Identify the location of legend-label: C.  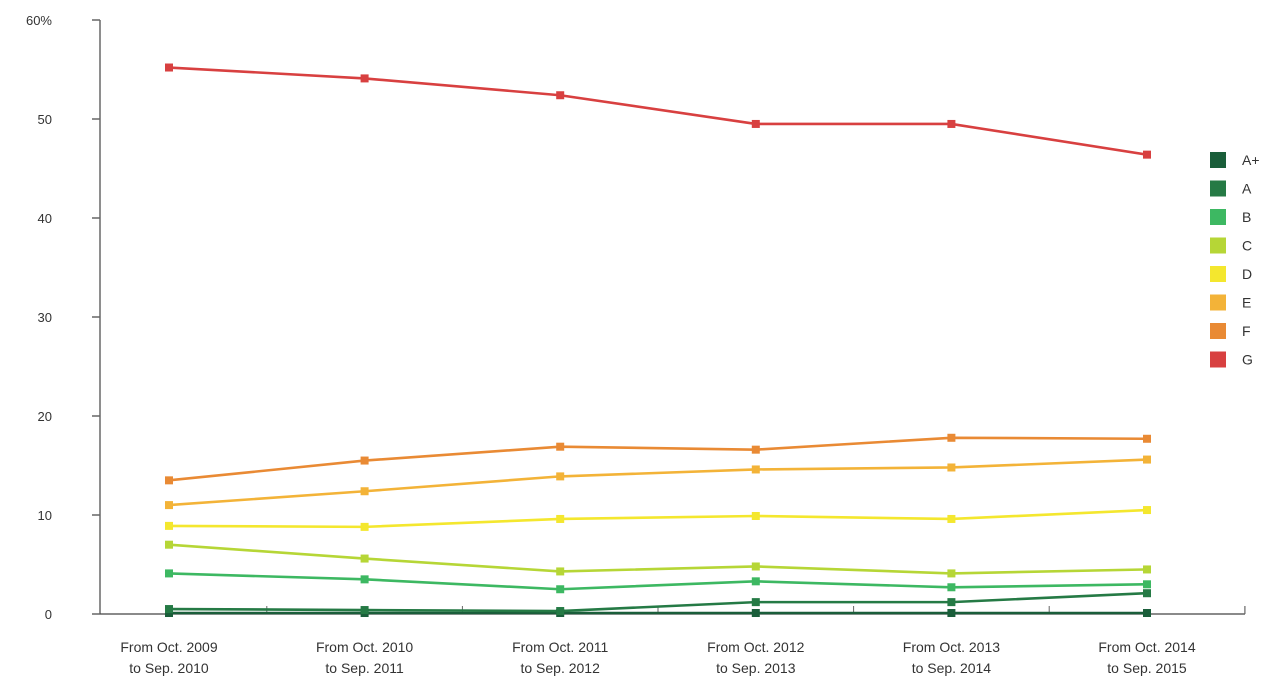
(1247, 246).